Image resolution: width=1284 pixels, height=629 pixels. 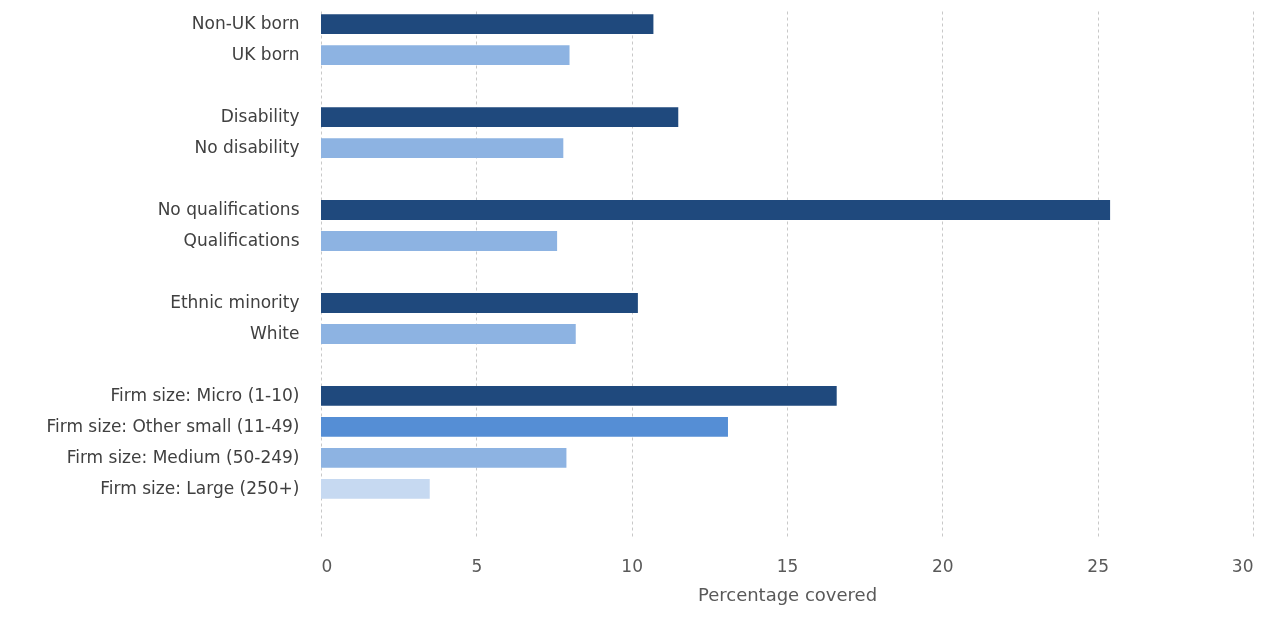 What do you see at coordinates (235, 301) in the screenshot?
I see `y-tick-label: Ethnic minority` at bounding box center [235, 301].